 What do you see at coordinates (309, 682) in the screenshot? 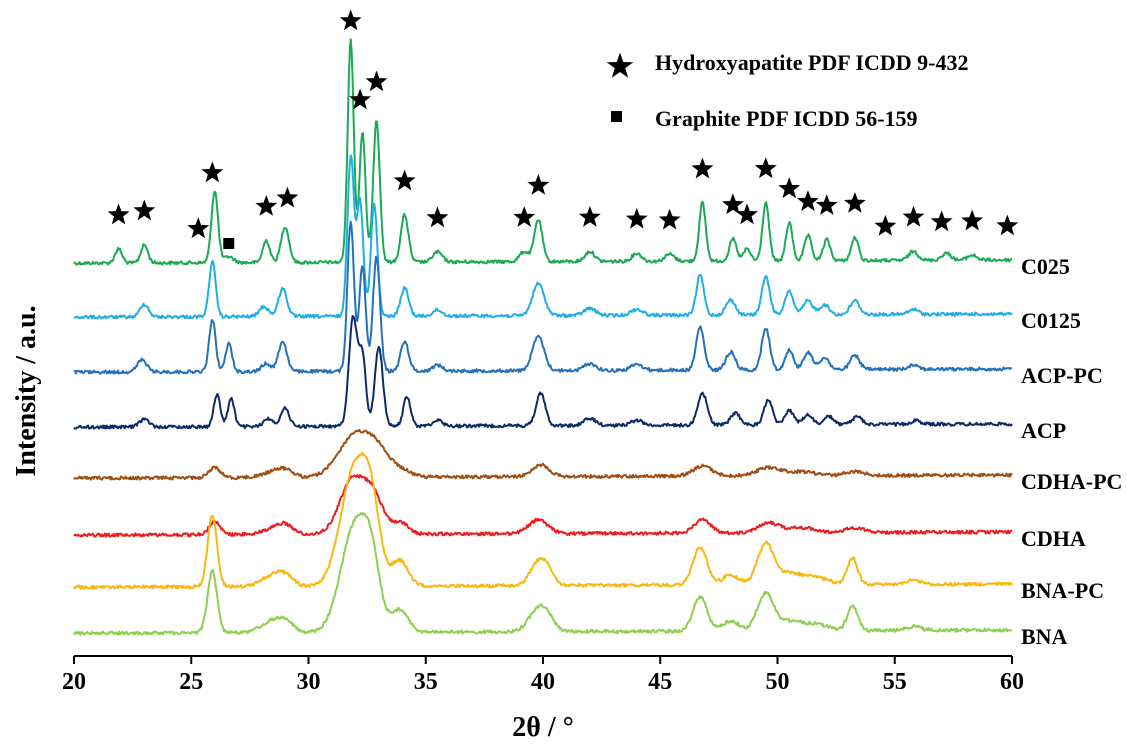
I see `x-tick-label-30: 30` at bounding box center [309, 682].